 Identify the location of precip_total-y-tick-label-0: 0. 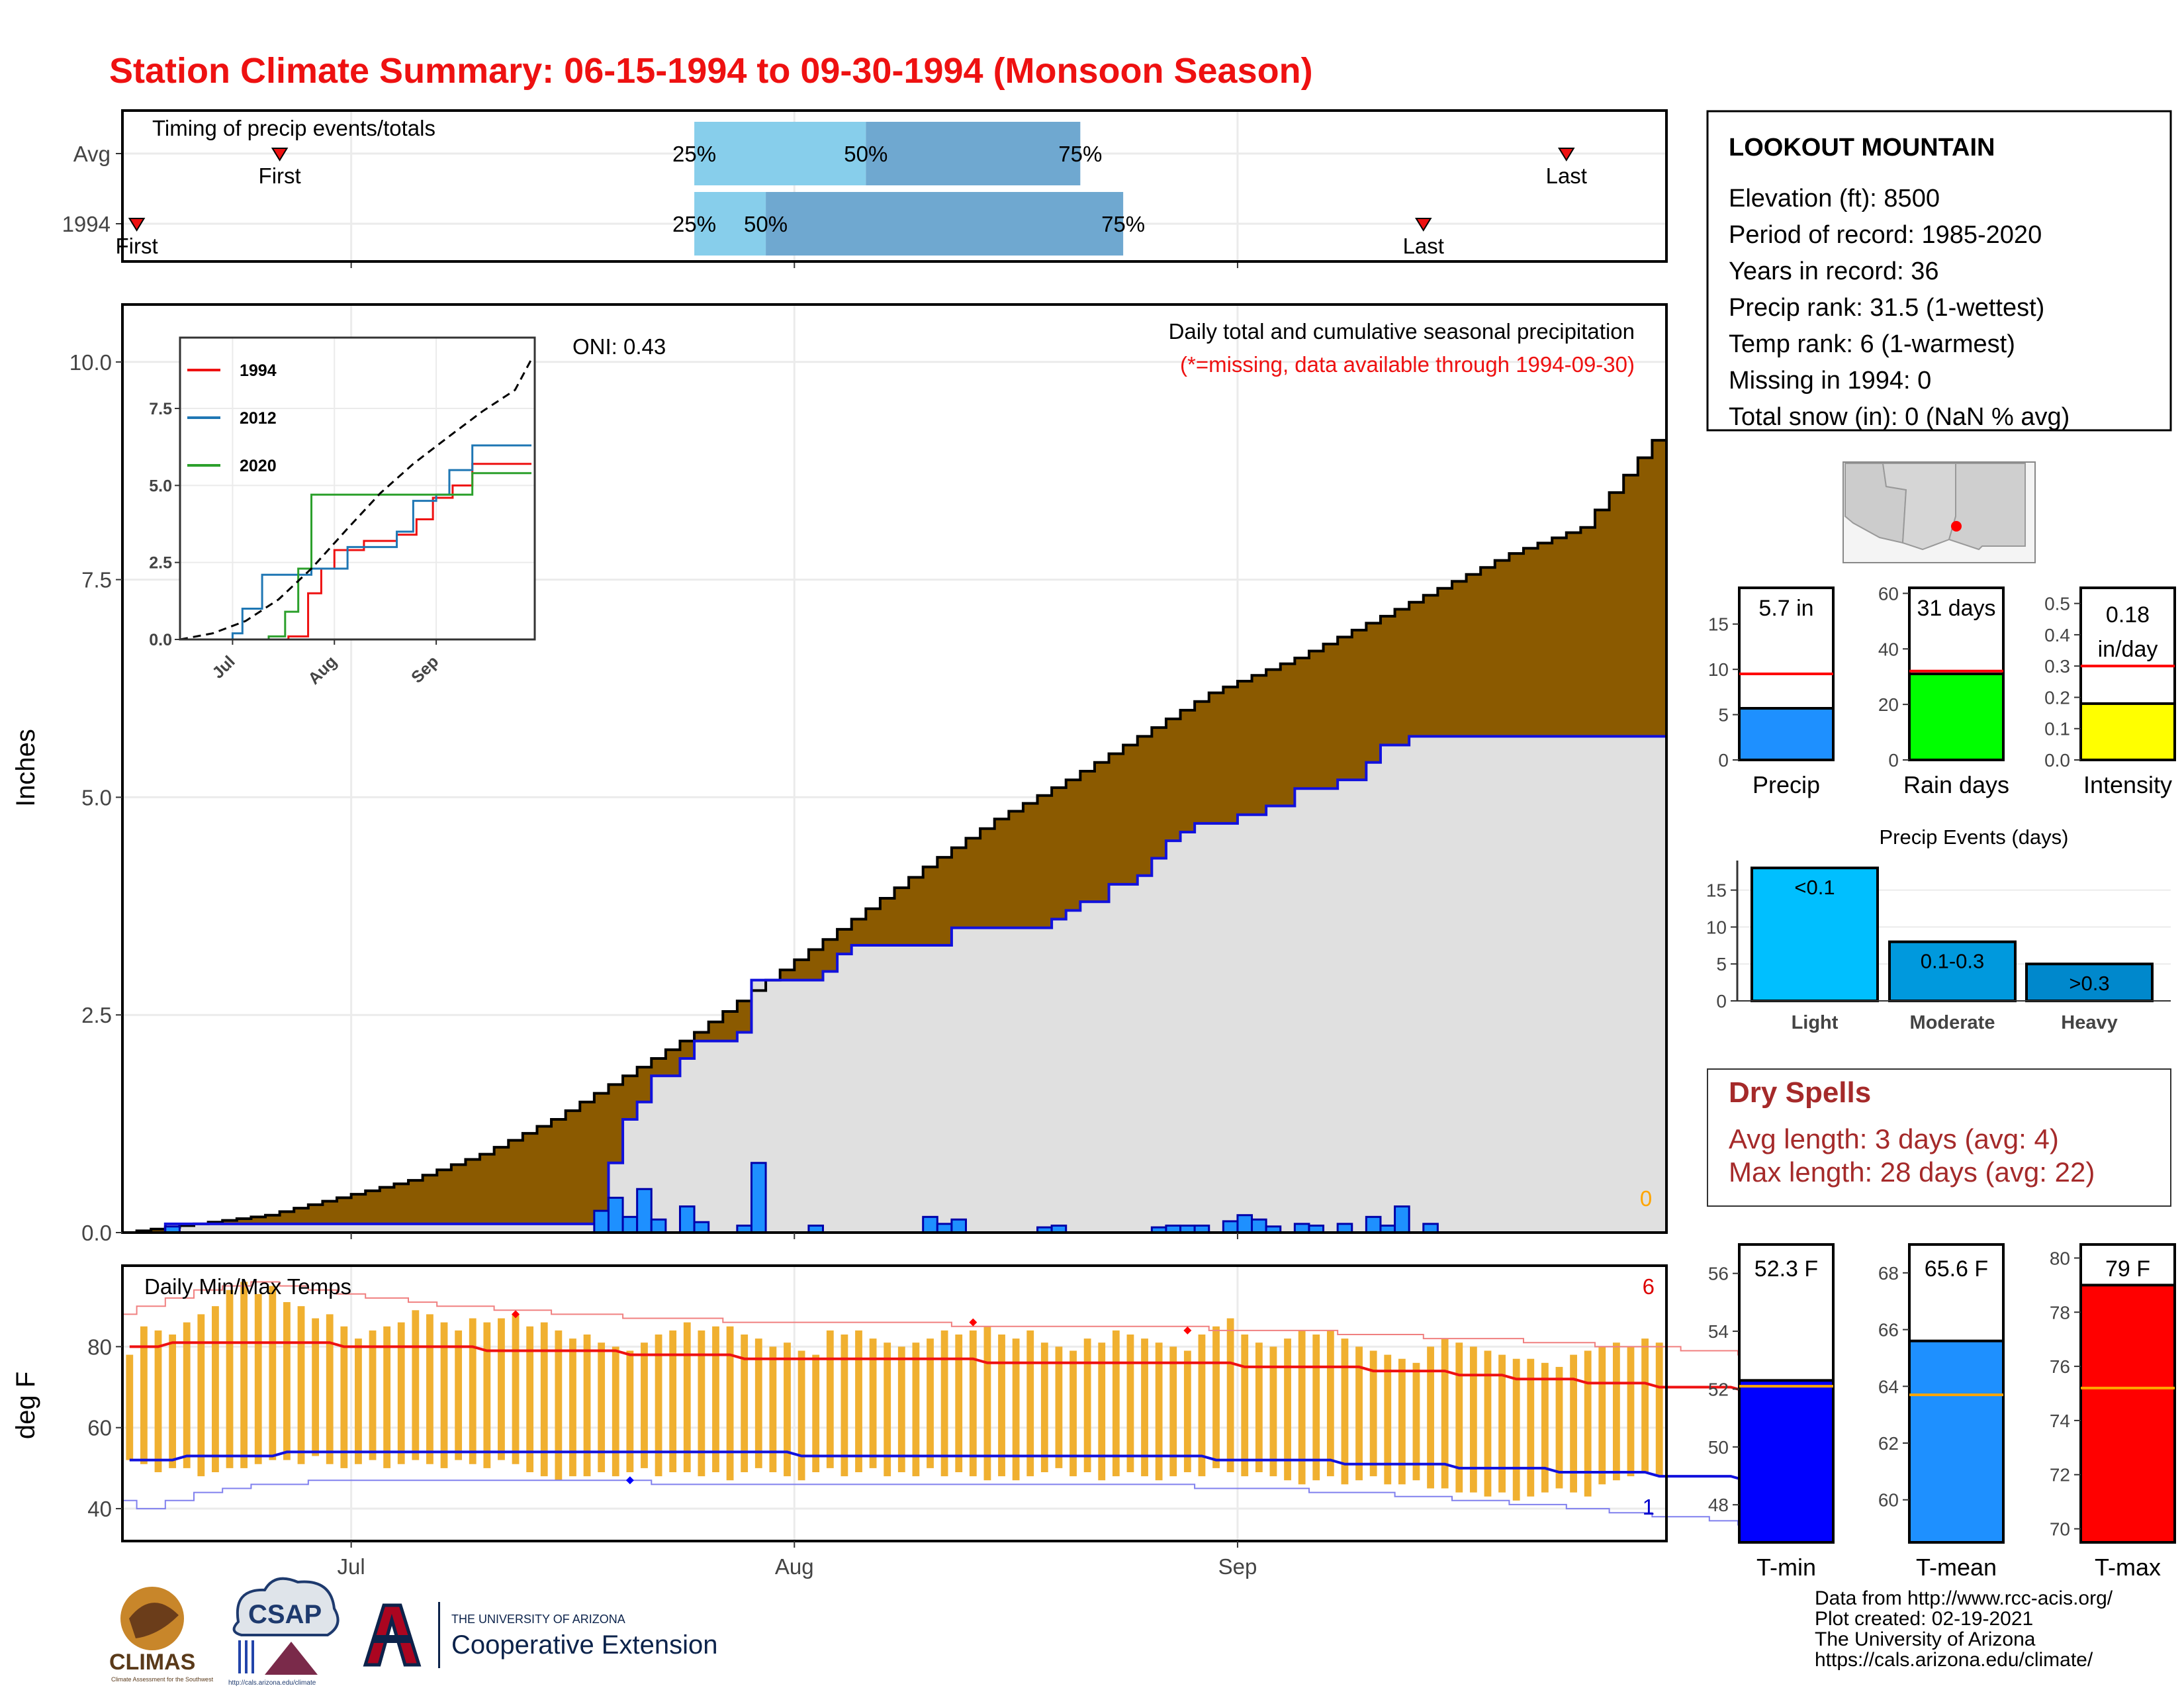
(1723, 760).